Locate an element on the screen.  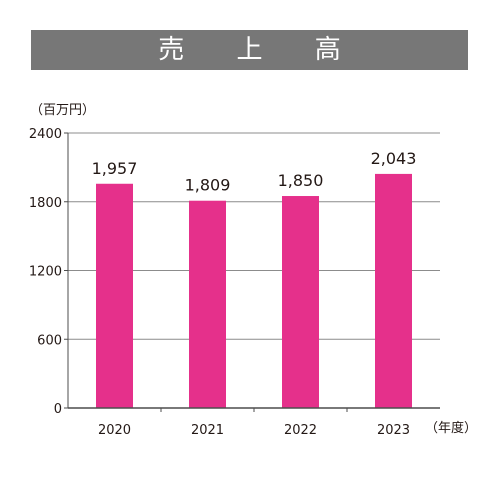
x-unit-label: （年度） is located at coordinates (451, 428).